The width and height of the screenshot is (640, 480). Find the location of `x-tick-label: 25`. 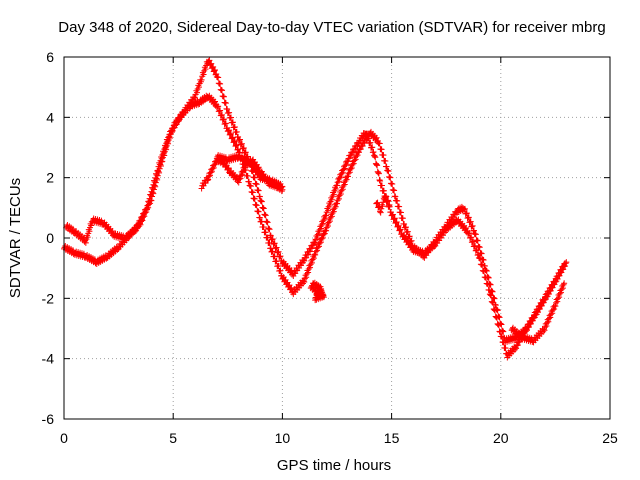

x-tick-label: 25 is located at coordinates (610, 438).